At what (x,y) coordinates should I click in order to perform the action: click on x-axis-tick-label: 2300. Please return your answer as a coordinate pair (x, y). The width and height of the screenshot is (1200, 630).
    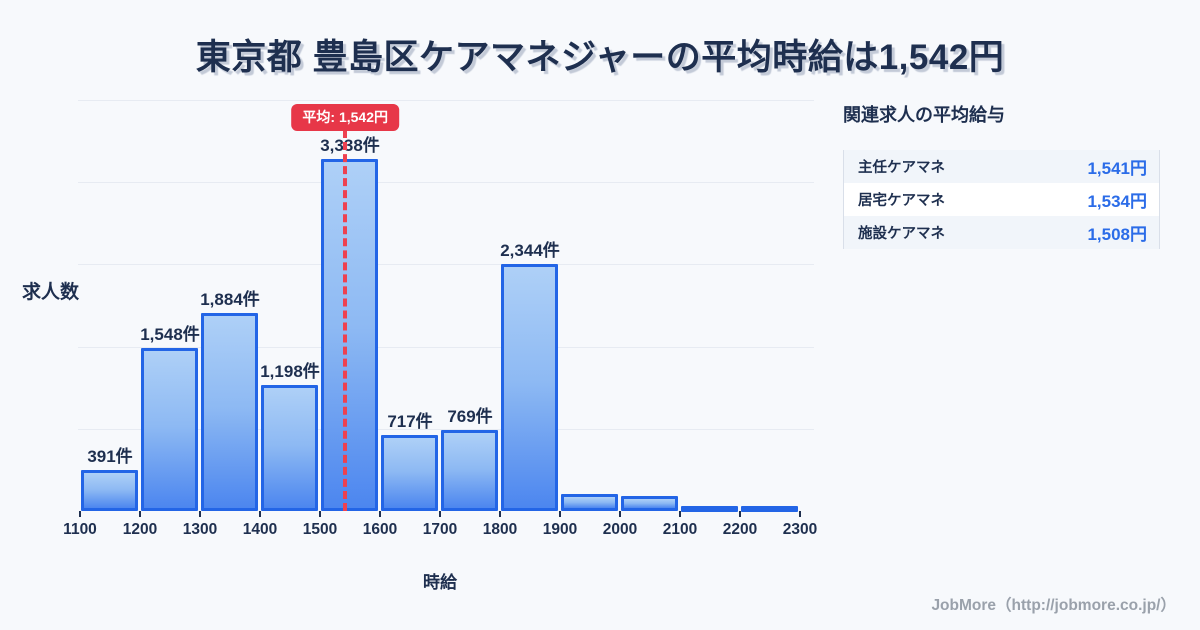
    Looking at the image, I should click on (800, 529).